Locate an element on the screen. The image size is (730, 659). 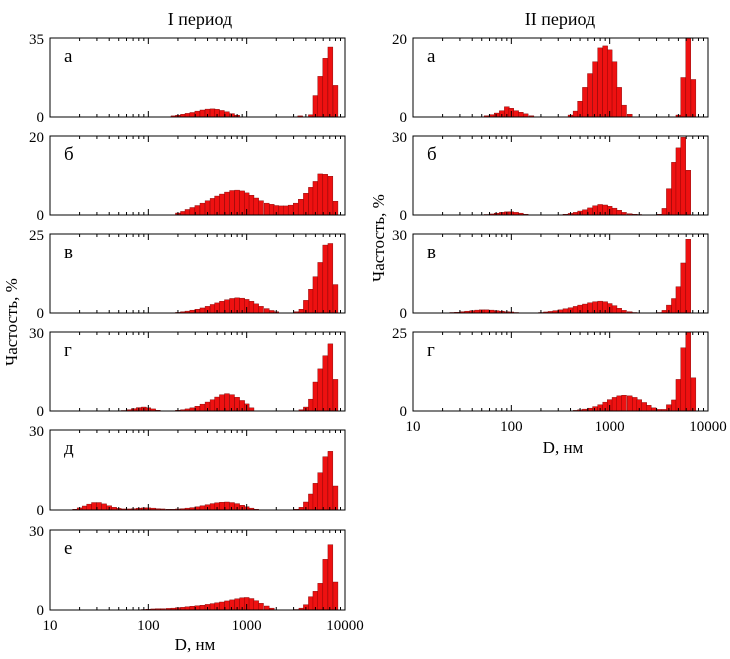
panel-label: г is located at coordinates (68, 350).